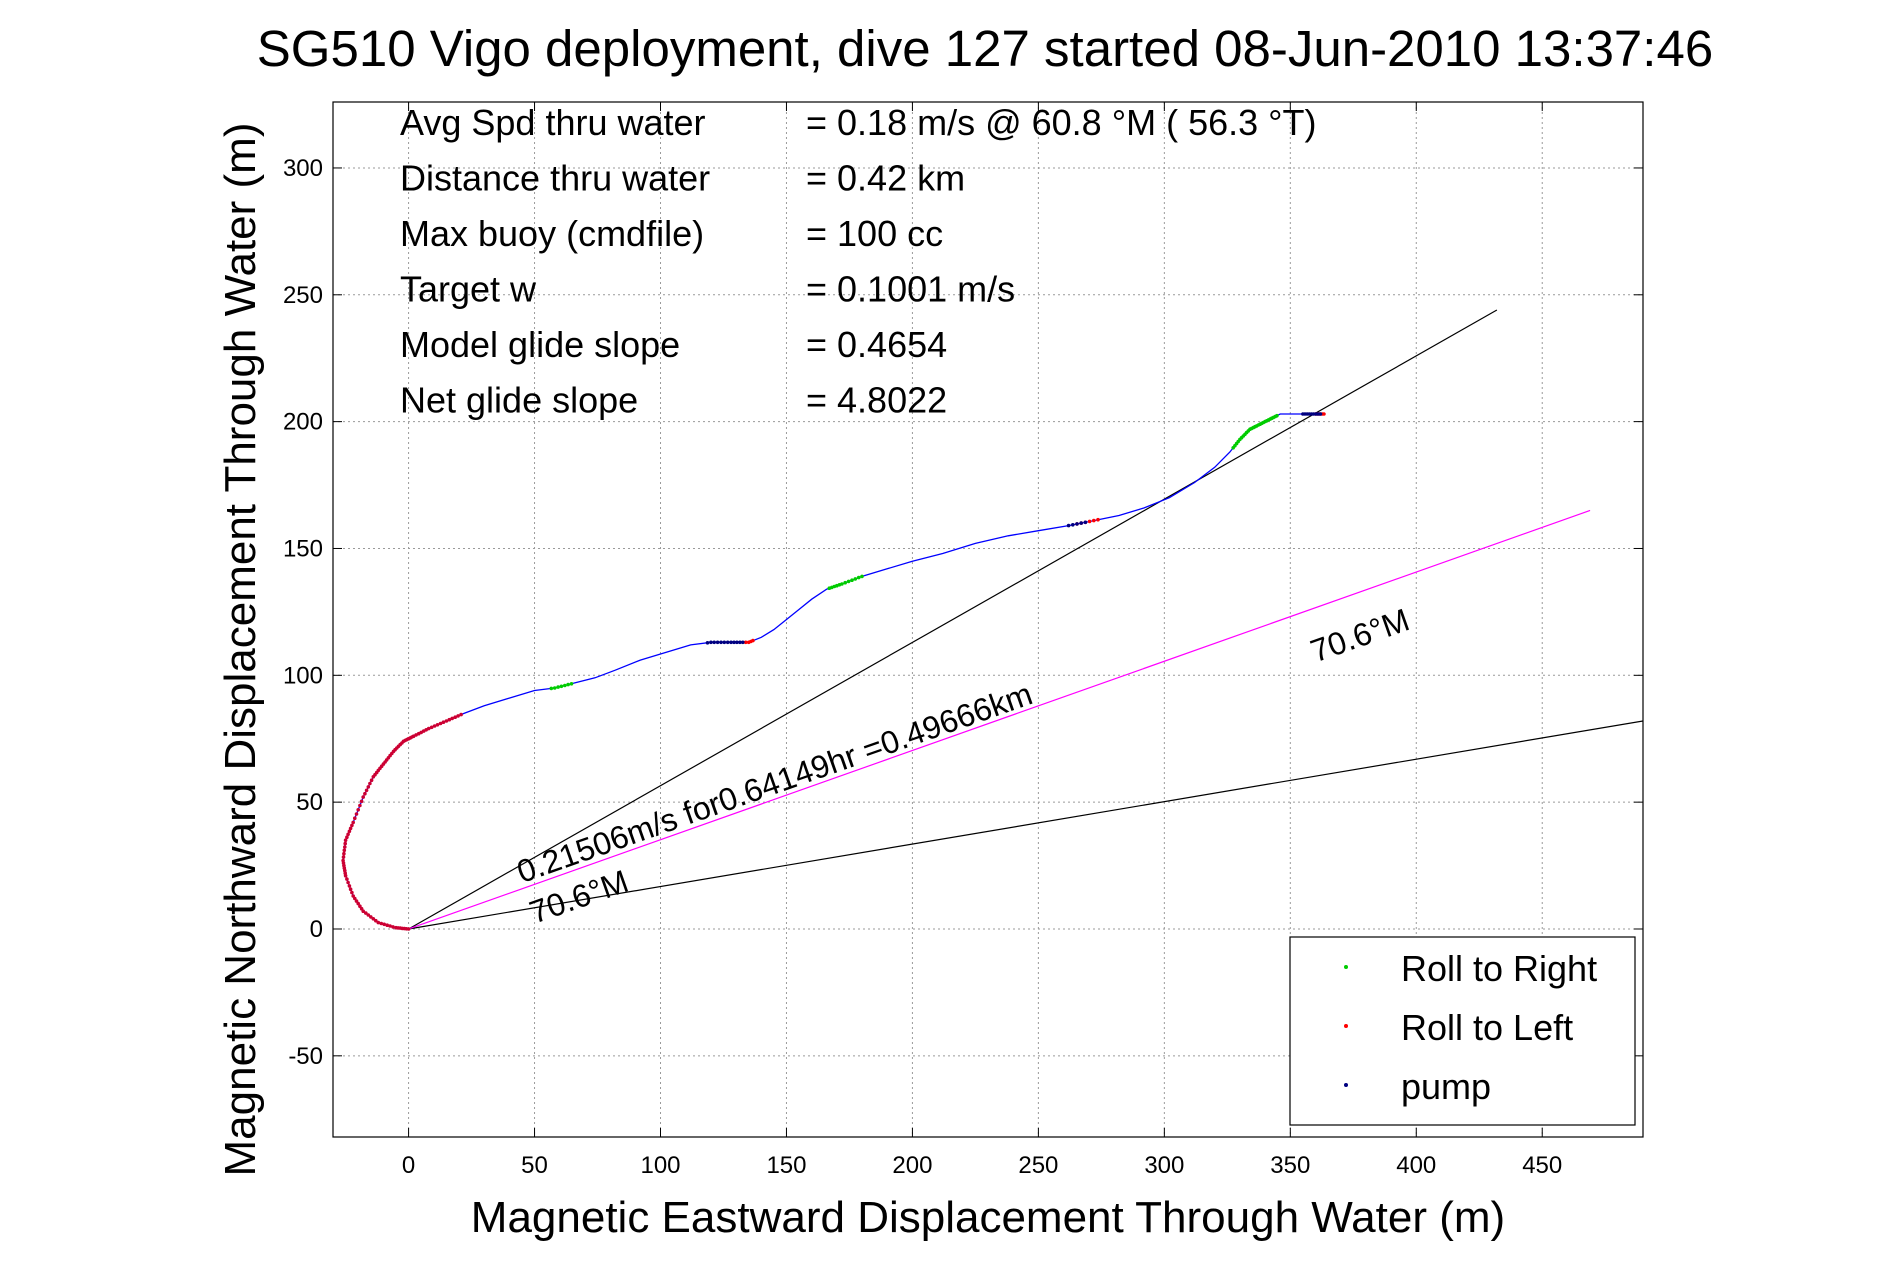  Describe the element at coordinates (786, 1165) in the screenshot. I see `x-tick-label: 150` at that location.